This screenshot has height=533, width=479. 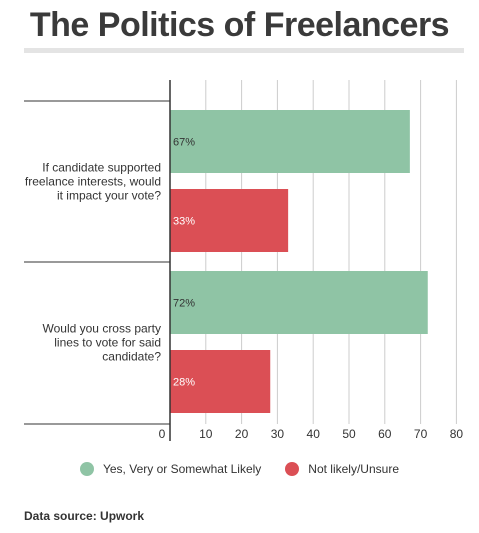 What do you see at coordinates (239, 25) in the screenshot?
I see `chart-title: The Politics of Freelancers` at bounding box center [239, 25].